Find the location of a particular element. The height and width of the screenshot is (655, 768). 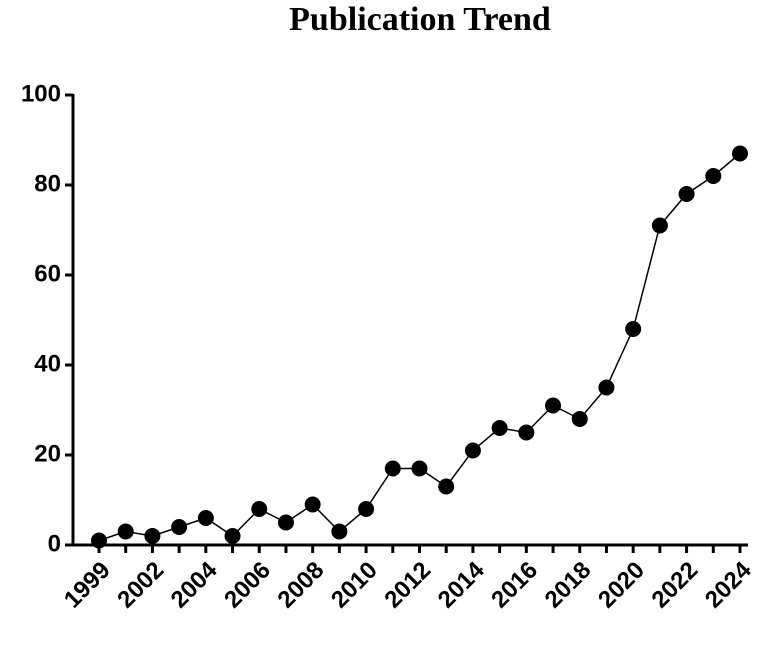

x-tick-label: 2014 is located at coordinates (461, 584).